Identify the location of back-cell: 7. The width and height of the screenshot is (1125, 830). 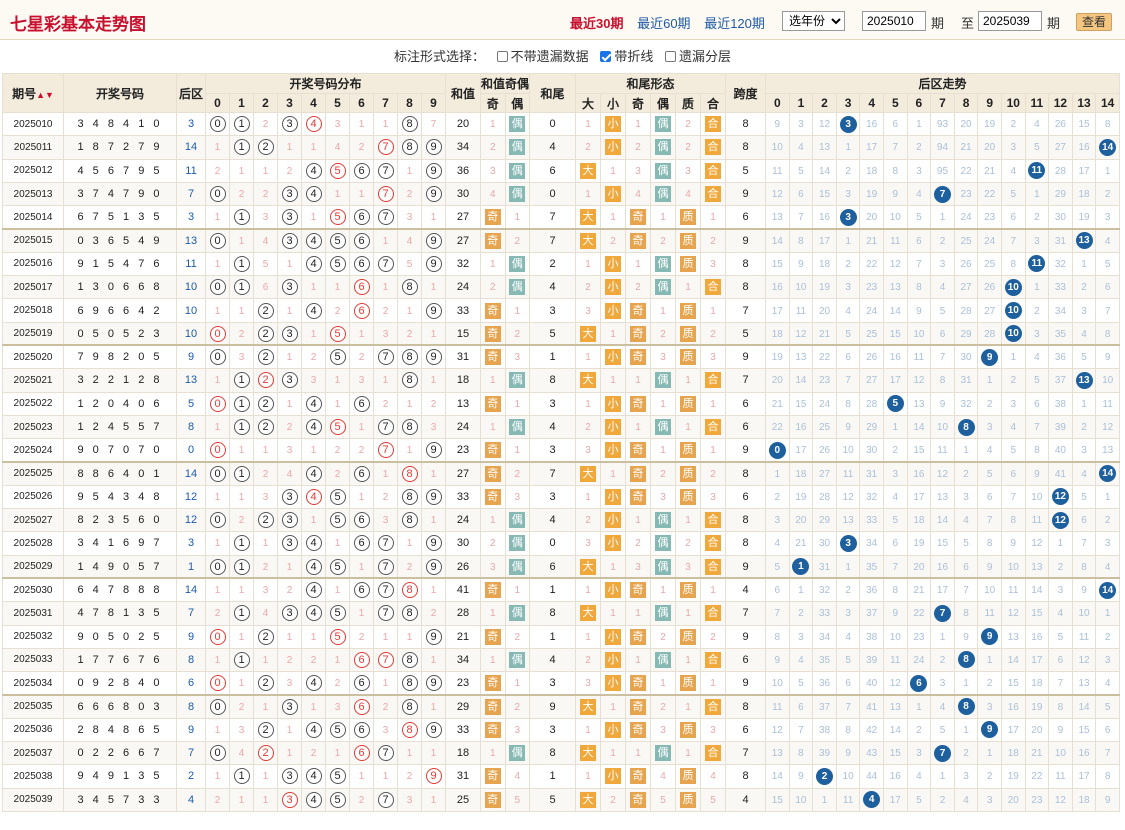
(191, 753).